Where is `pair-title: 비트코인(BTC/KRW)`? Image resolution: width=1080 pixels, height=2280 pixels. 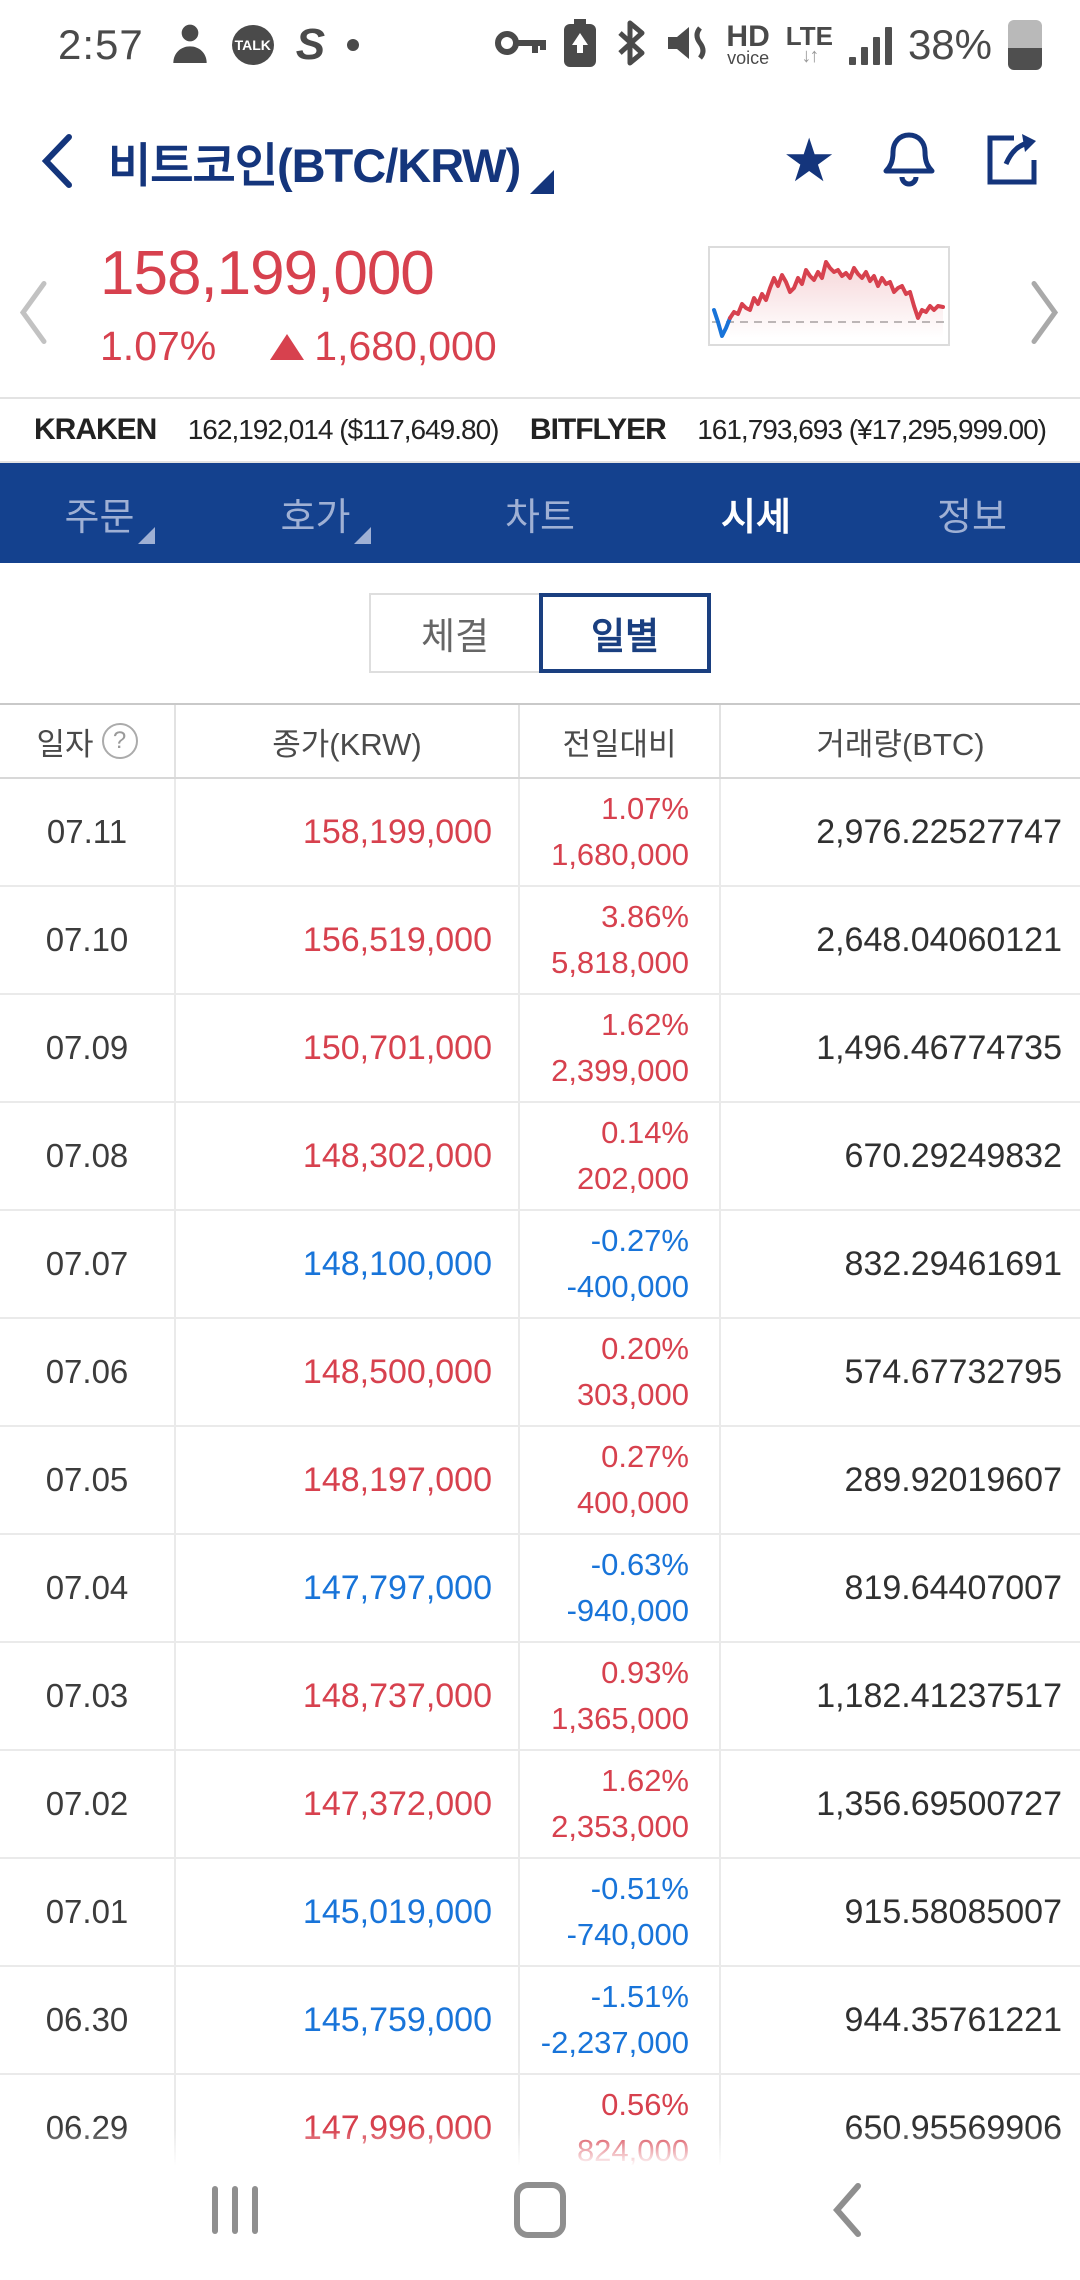 pair-title: 비트코인(BTC/KRW) is located at coordinates (331, 161).